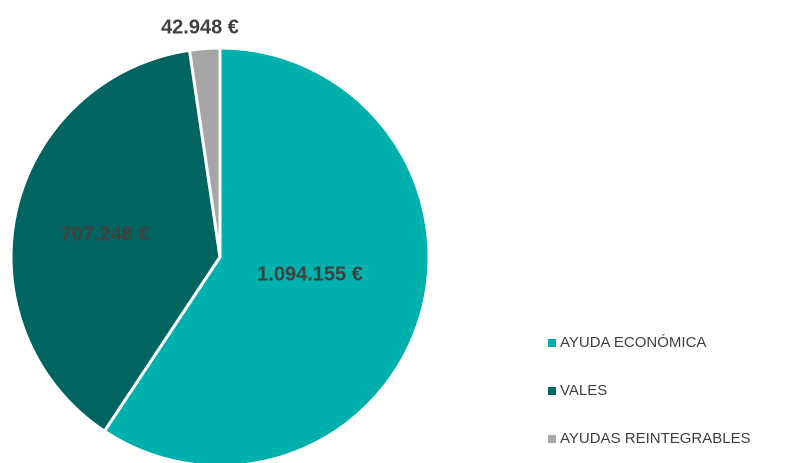  I want to click on pie-slice, so click(205, 152).